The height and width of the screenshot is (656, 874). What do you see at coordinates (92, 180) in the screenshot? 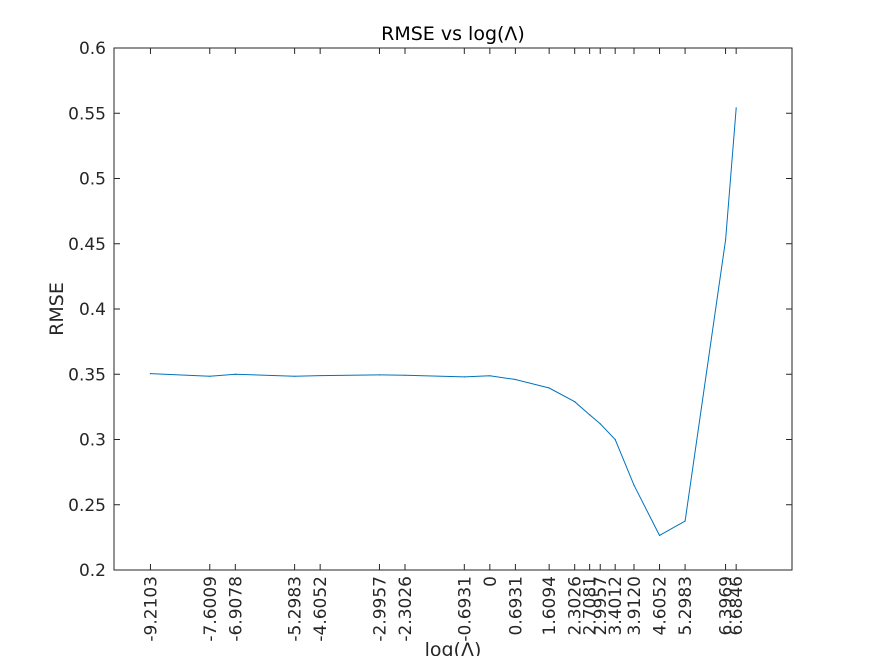
I see `y-tick-label: 0.5` at bounding box center [92, 180].